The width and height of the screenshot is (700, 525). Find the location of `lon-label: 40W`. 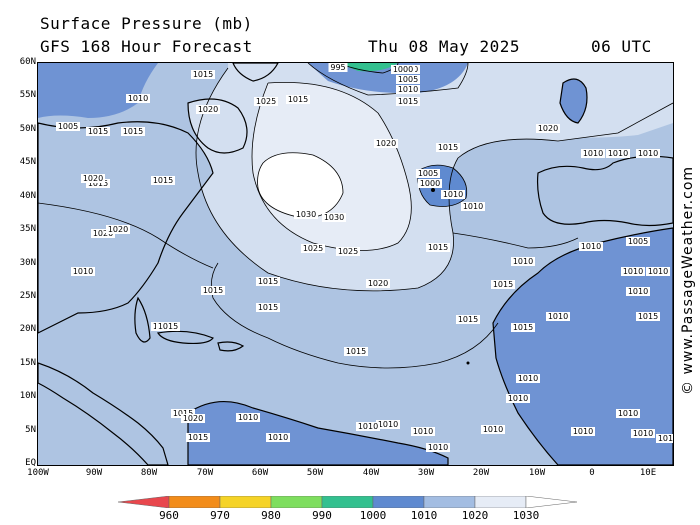

lon-label: 40W is located at coordinates (371, 473).